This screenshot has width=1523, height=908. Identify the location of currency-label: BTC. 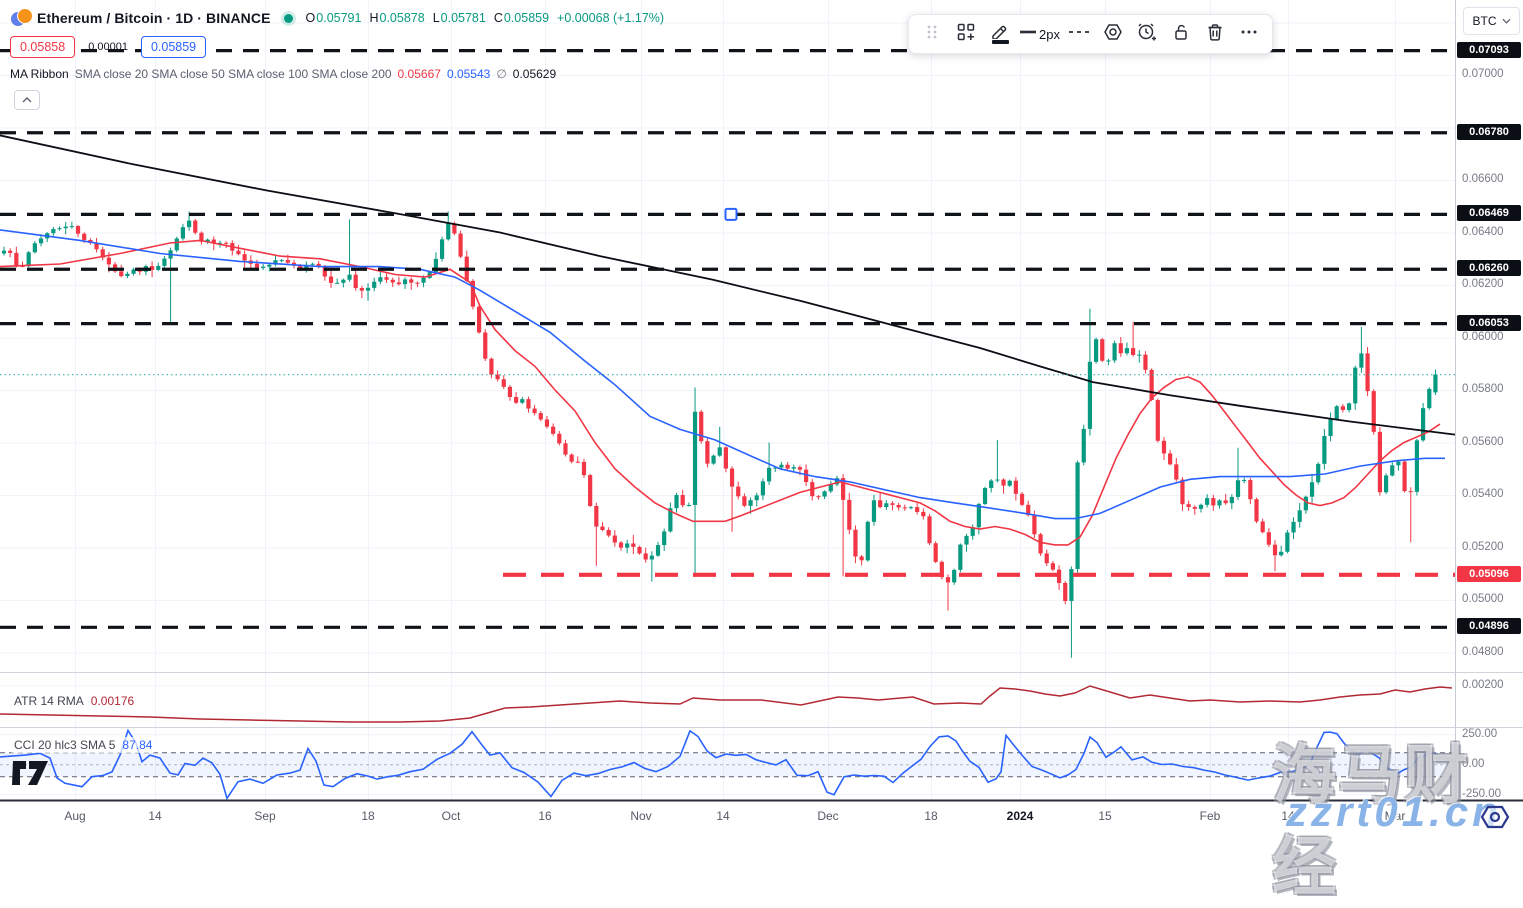
(1484, 21).